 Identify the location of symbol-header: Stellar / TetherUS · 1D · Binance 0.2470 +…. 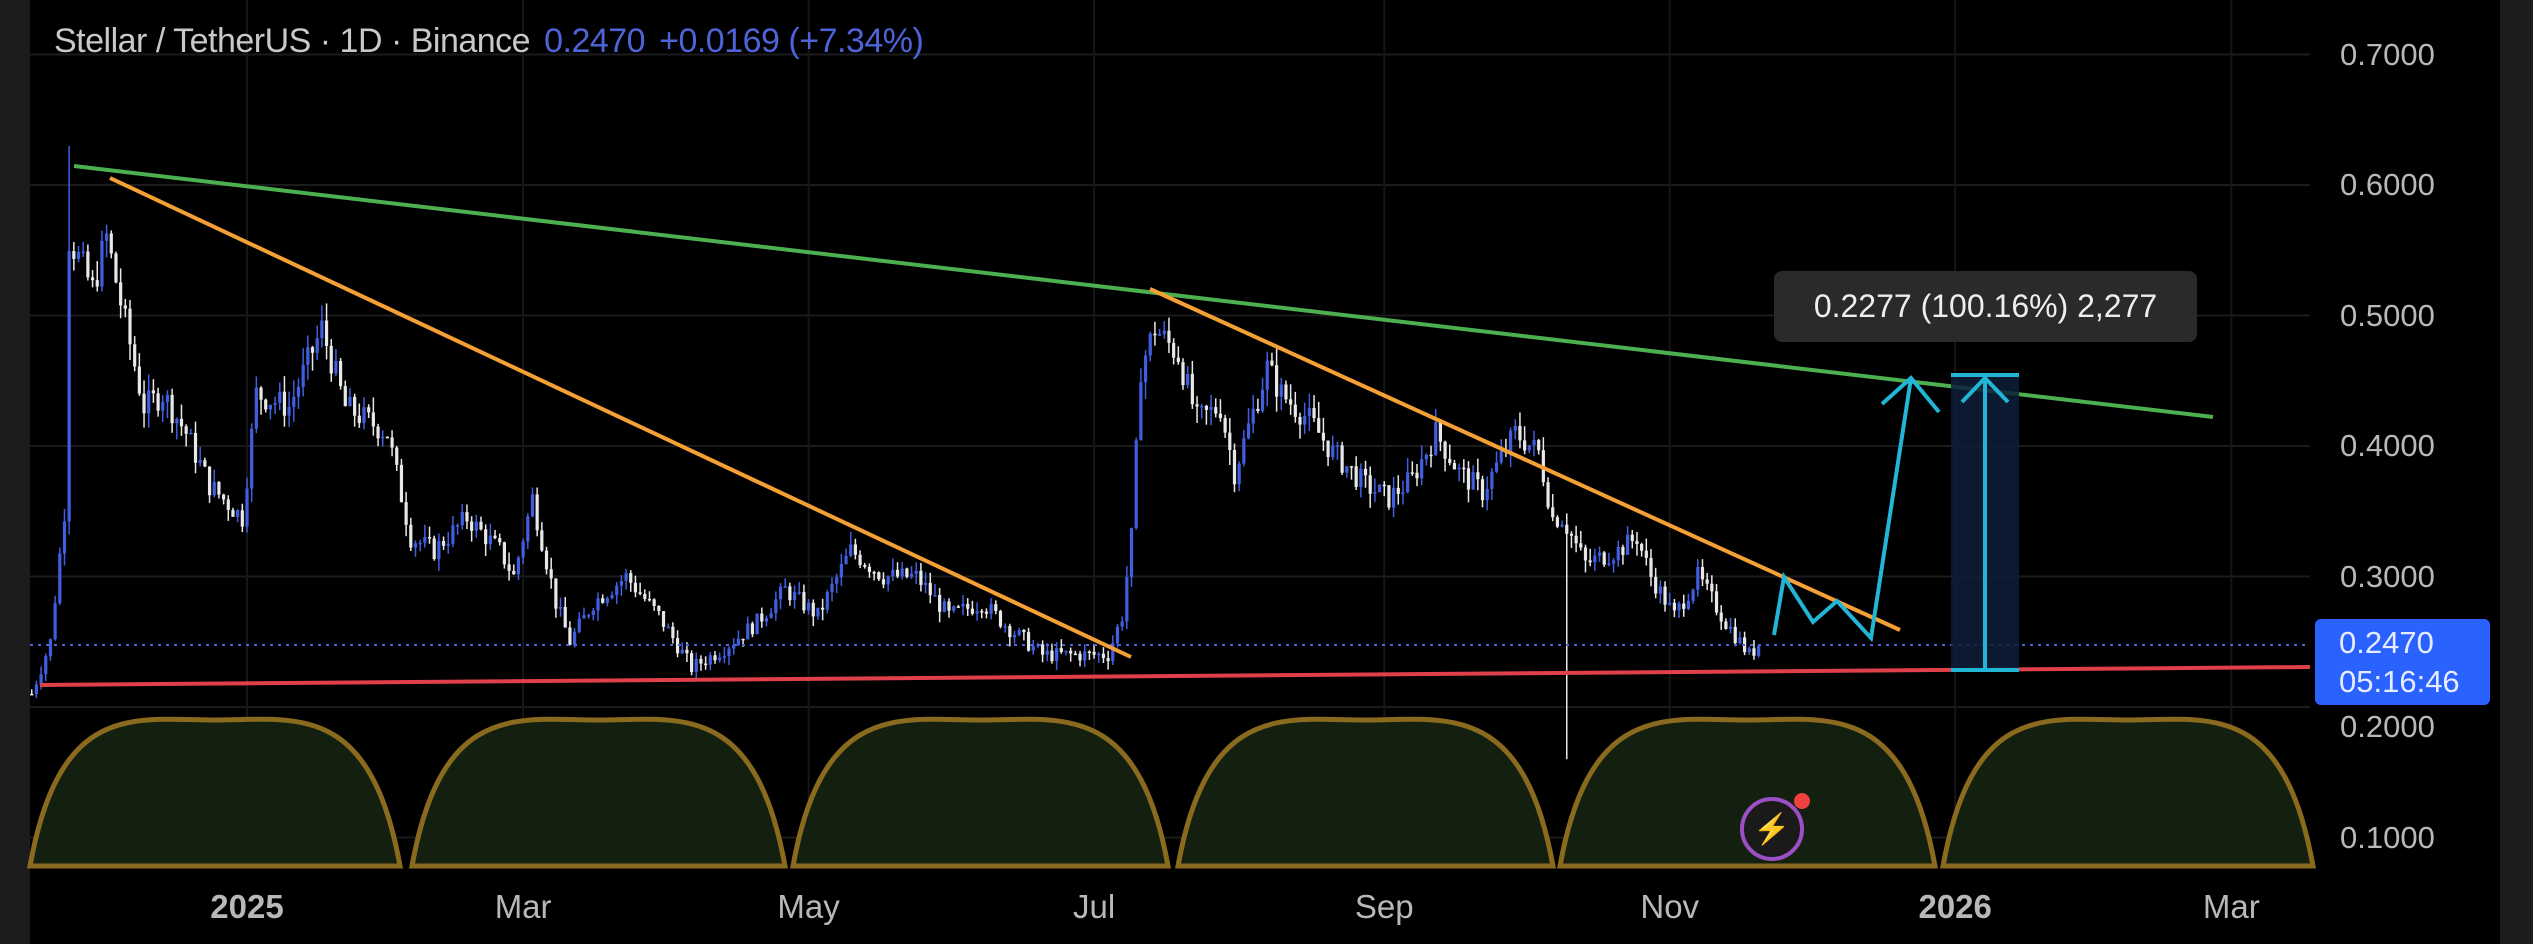
(489, 41).